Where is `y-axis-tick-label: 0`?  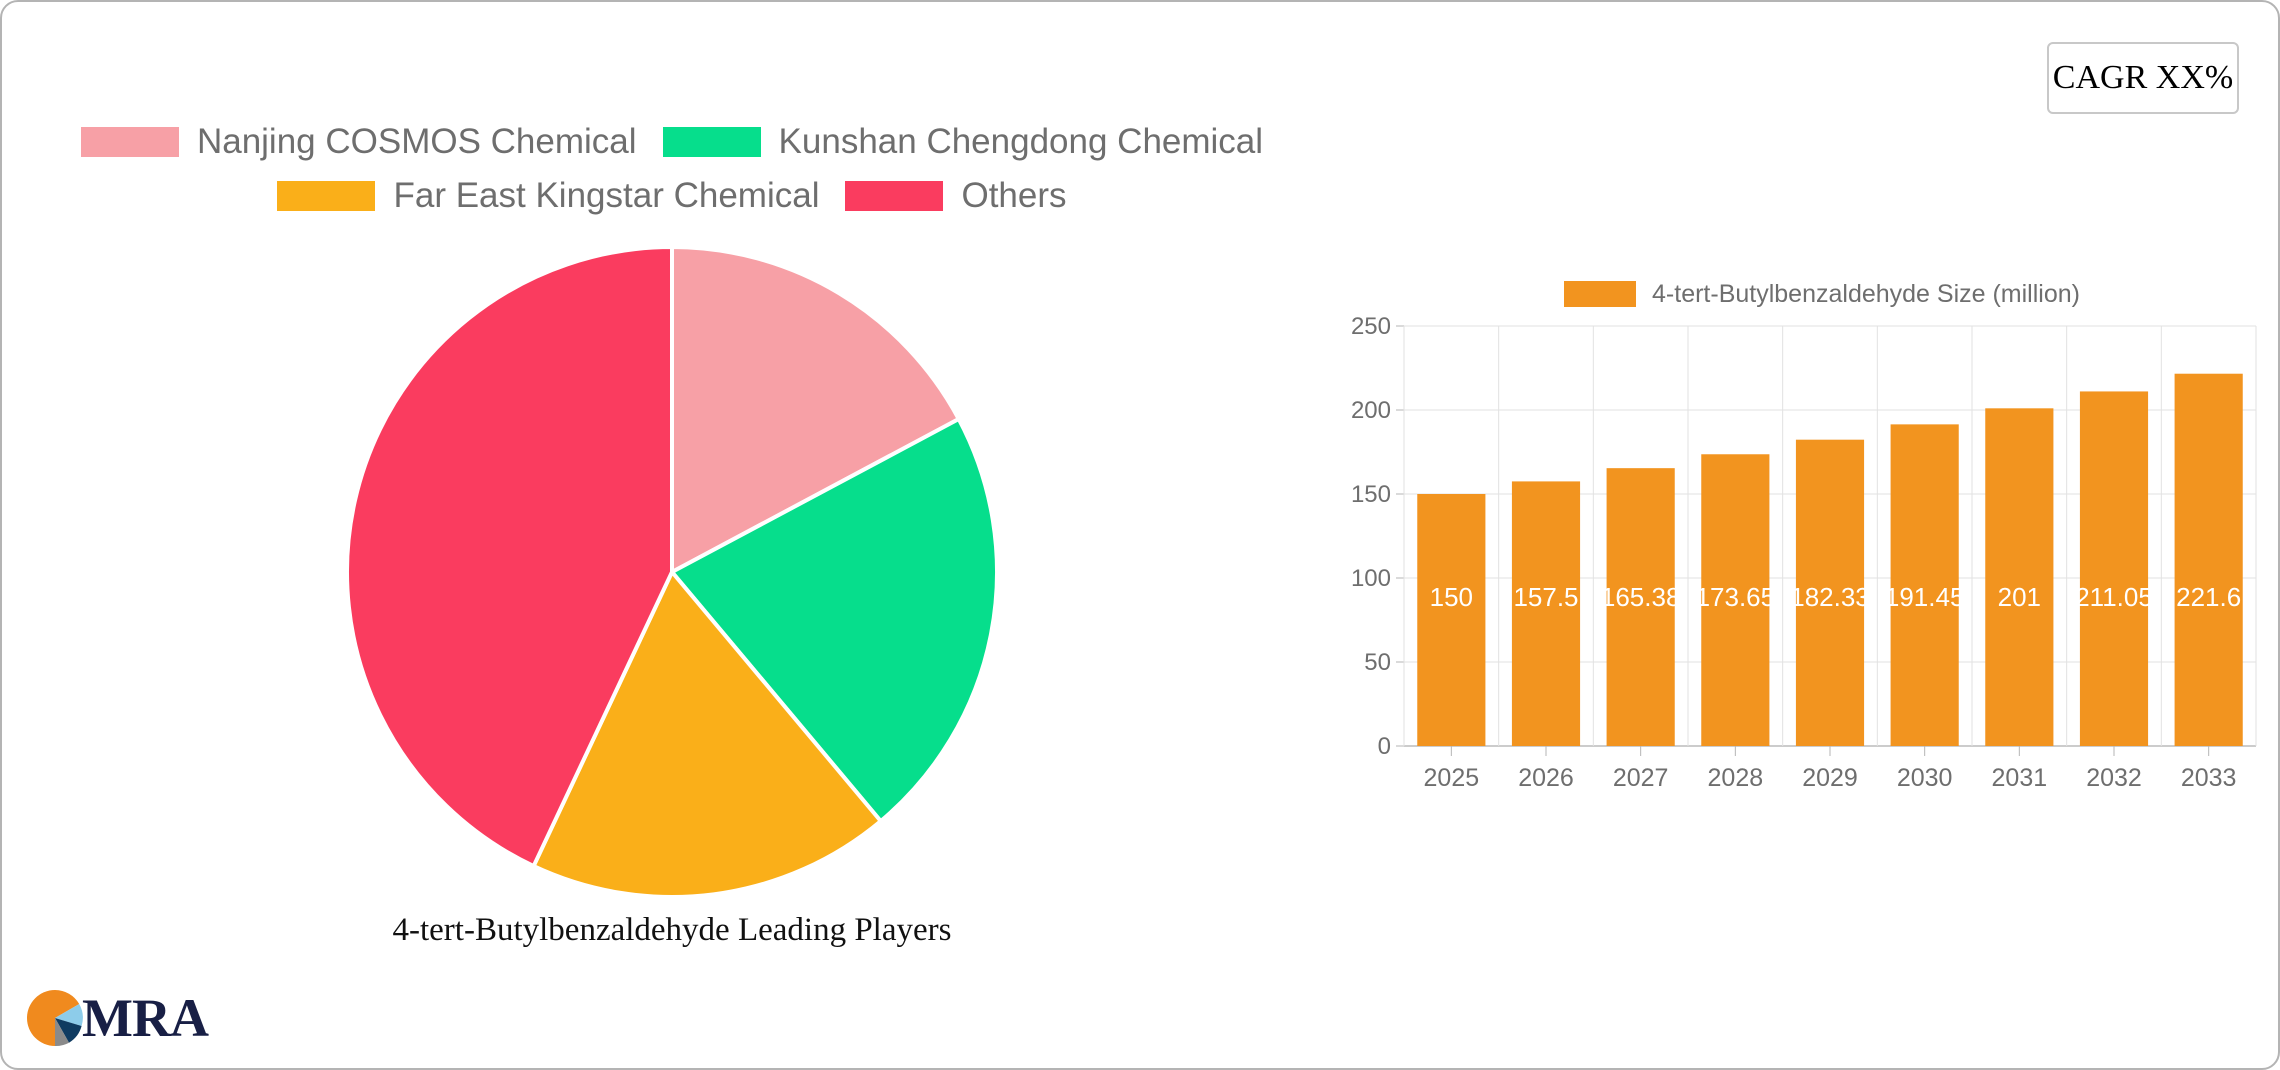
y-axis-tick-label: 0 is located at coordinates (1384, 746).